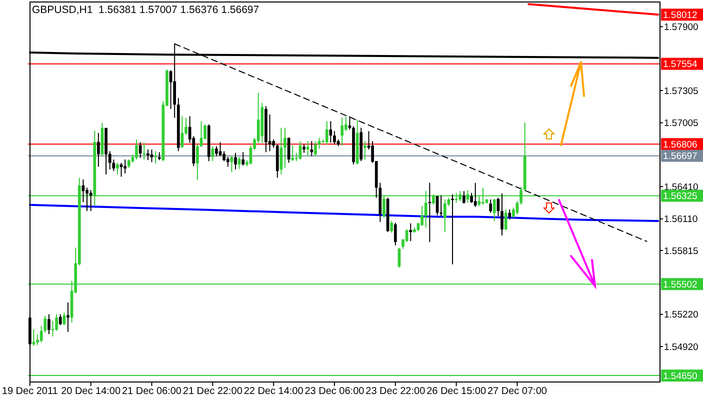 This screenshot has height=398, width=703. What do you see at coordinates (680, 196) in the screenshot?
I see `ref-line-label: 1.56325` at bounding box center [680, 196].